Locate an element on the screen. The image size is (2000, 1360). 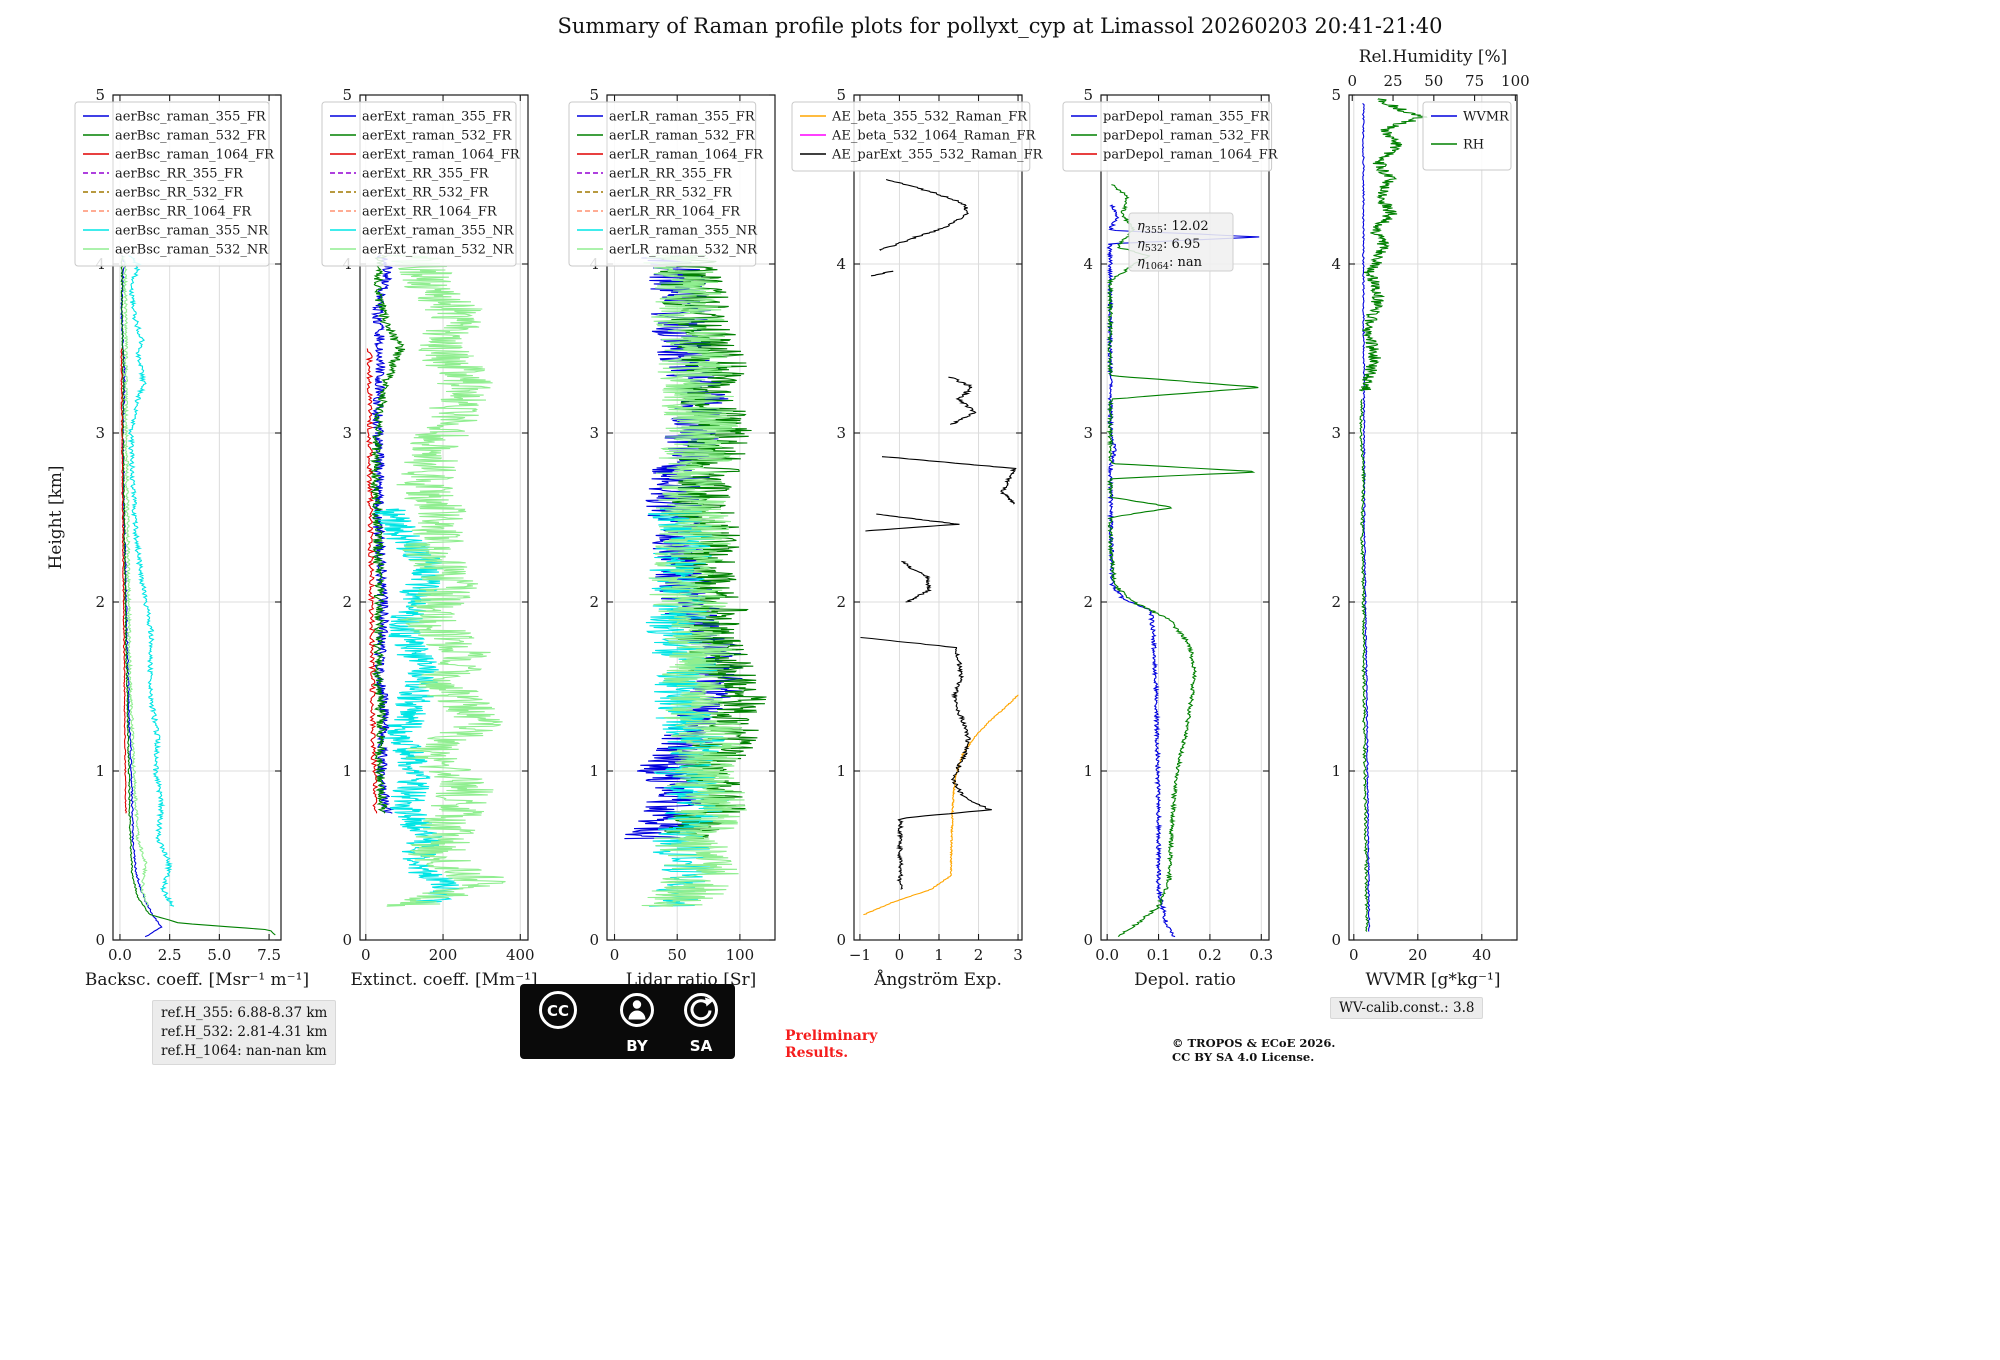
top-xtick-label: 0 is located at coordinates (1352, 81).